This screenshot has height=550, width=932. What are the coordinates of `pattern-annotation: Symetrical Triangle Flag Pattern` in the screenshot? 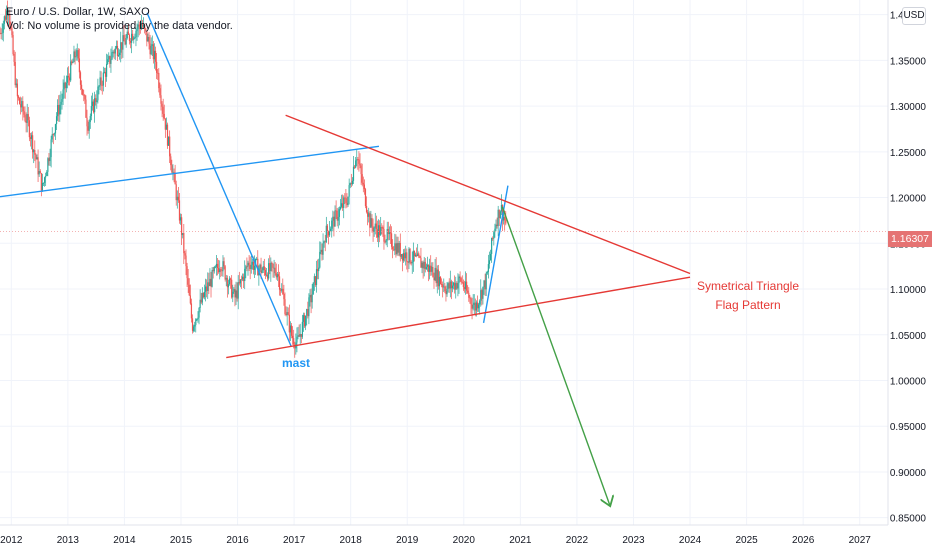 It's located at (748, 296).